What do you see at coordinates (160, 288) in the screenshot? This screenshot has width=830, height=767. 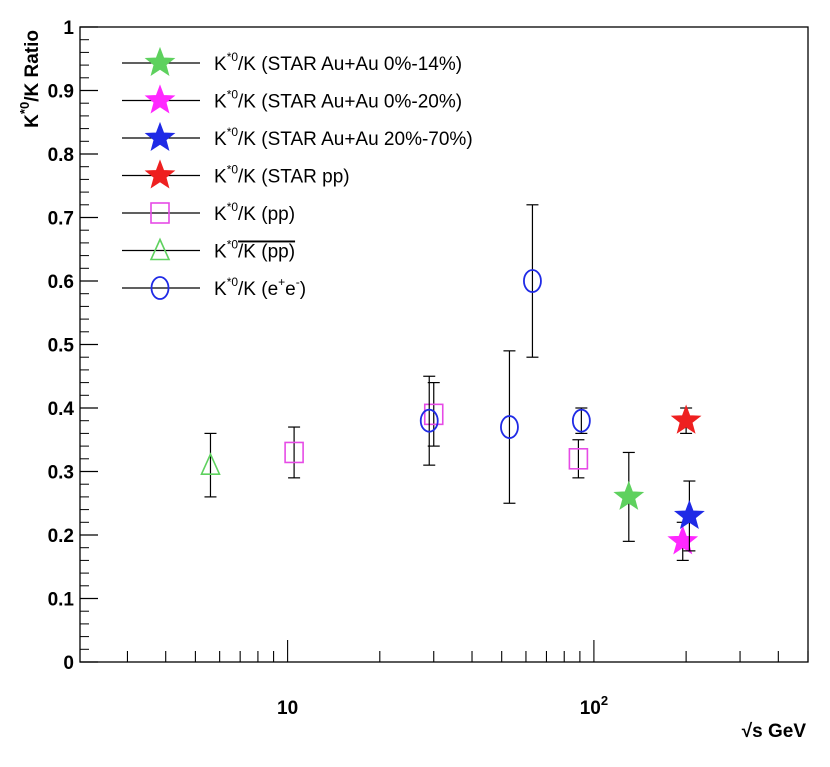 I see `legend-marker-circle` at bounding box center [160, 288].